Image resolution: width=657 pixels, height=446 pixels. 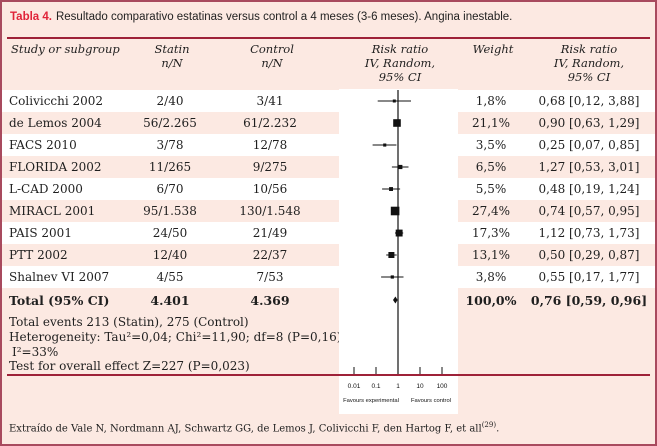 What do you see at coordinates (43, 145) in the screenshot?
I see `study-cell: FACS 2010` at bounding box center [43, 145].